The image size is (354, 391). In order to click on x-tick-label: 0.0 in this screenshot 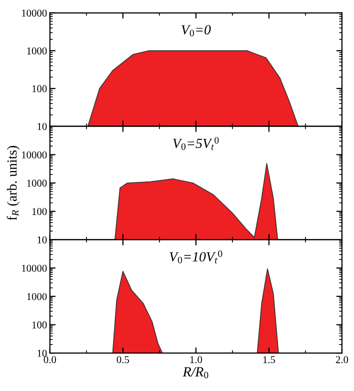, I will do `click(50, 360)`.